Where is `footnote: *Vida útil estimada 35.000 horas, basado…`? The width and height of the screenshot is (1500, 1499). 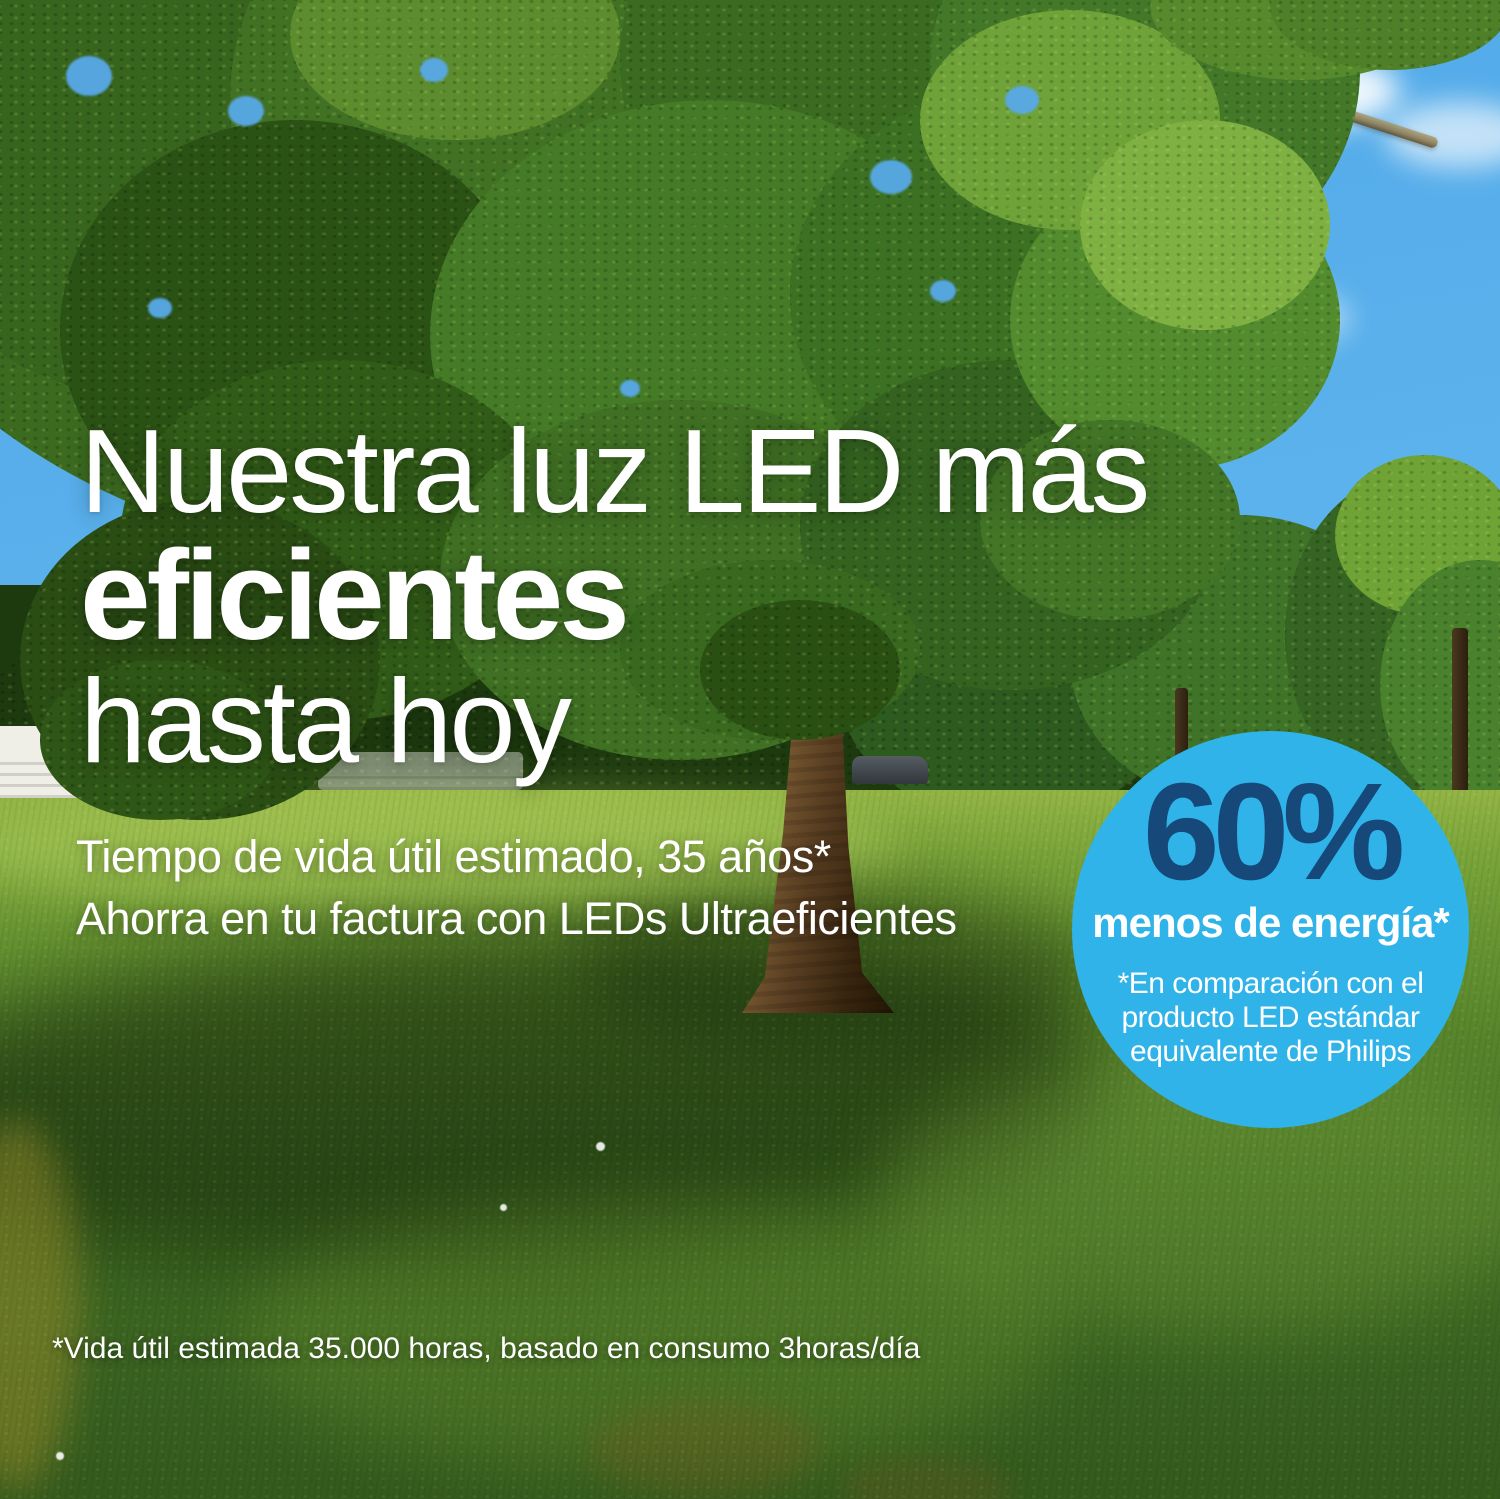
footnote: *Vida útil estimada 35.000 horas, basado… is located at coordinates (486, 1348).